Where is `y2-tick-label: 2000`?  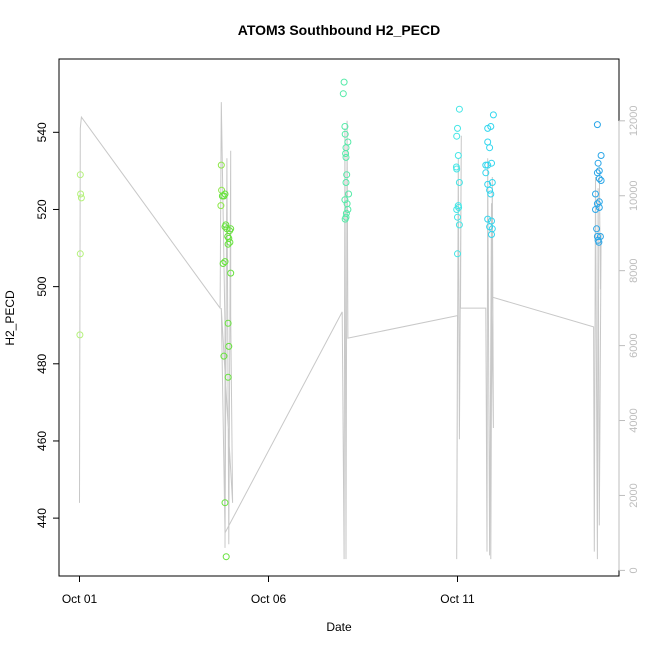 y2-tick-label: 2000 is located at coordinates (634, 495).